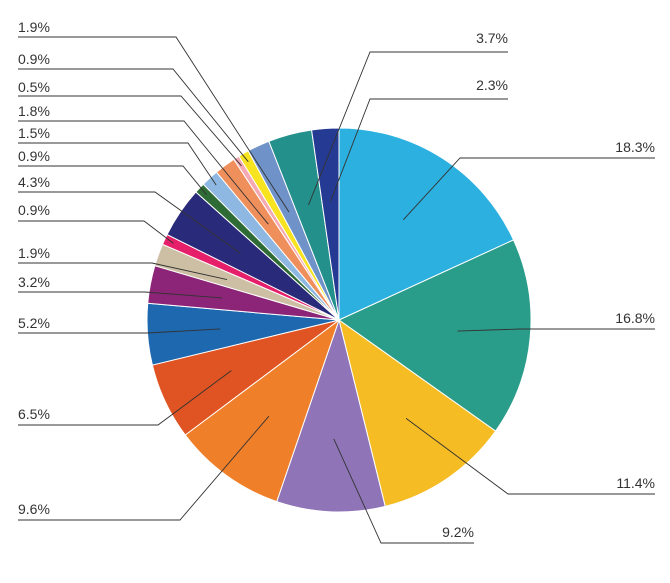 The height and width of the screenshot is (583, 670). I want to click on slice-label-16: 0.9%, so click(34, 59).